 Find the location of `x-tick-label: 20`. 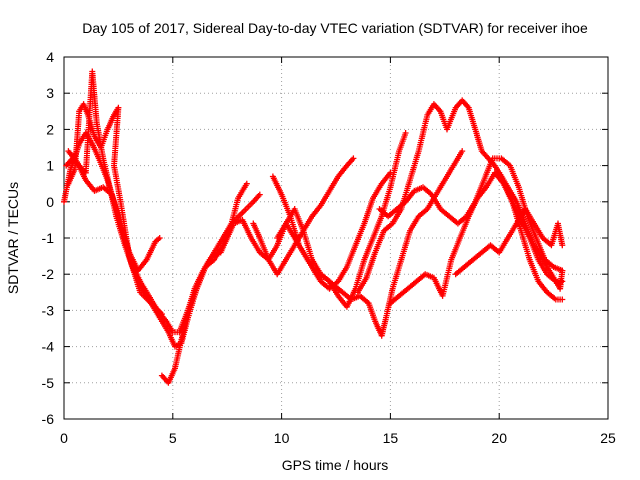

x-tick-label: 20 is located at coordinates (499, 438).